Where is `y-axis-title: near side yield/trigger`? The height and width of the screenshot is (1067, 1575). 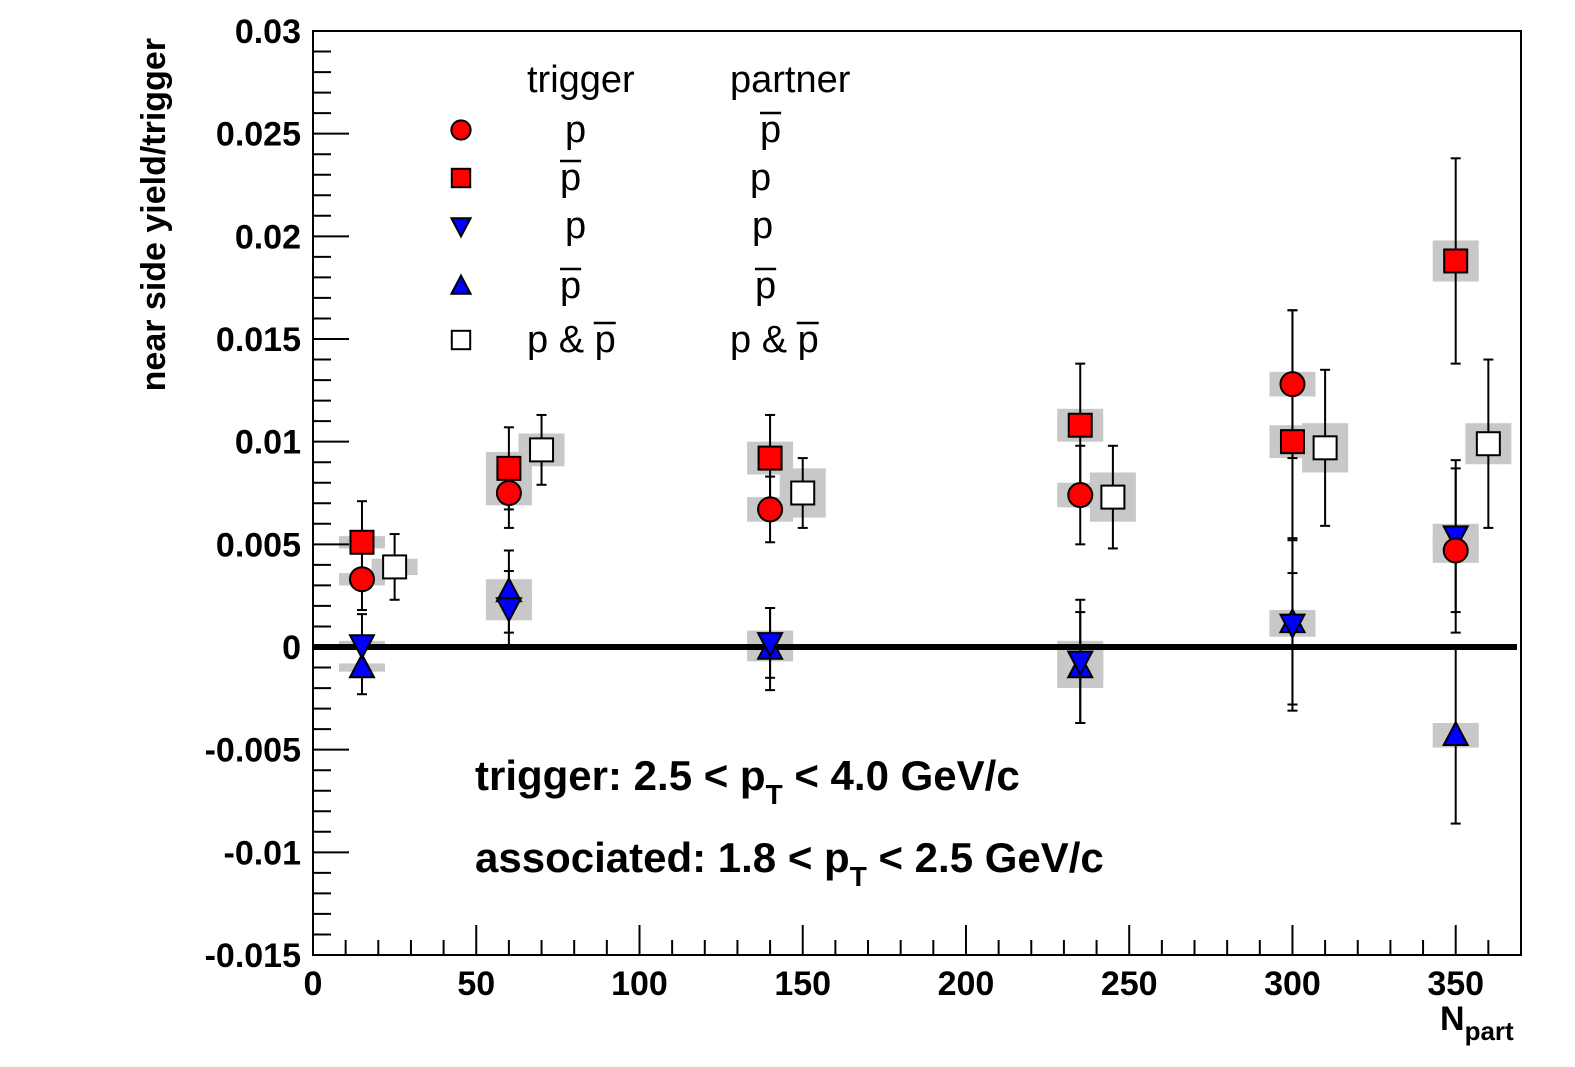
y-axis-title: near side yield/trigger is located at coordinates (154, 214).